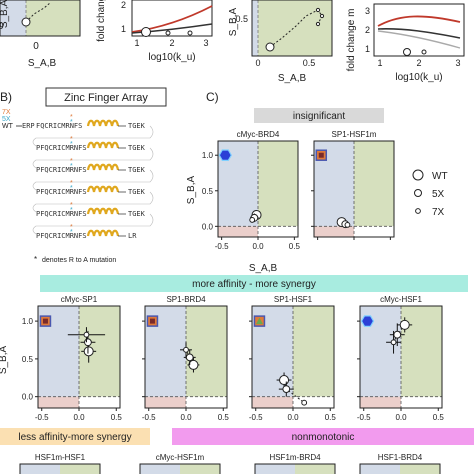  Describe the element at coordinates (286, 389) in the screenshot. I see `data-point-5x` at that location.